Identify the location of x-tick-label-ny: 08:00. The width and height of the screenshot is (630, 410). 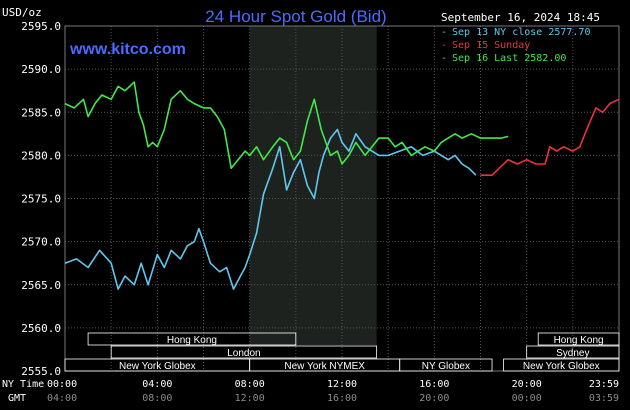
(250, 384).